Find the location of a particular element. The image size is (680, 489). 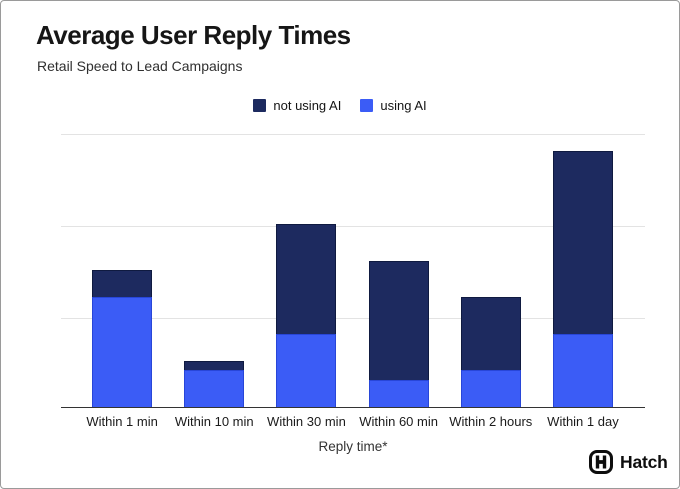

hatch-logo-icon is located at coordinates (601, 462).